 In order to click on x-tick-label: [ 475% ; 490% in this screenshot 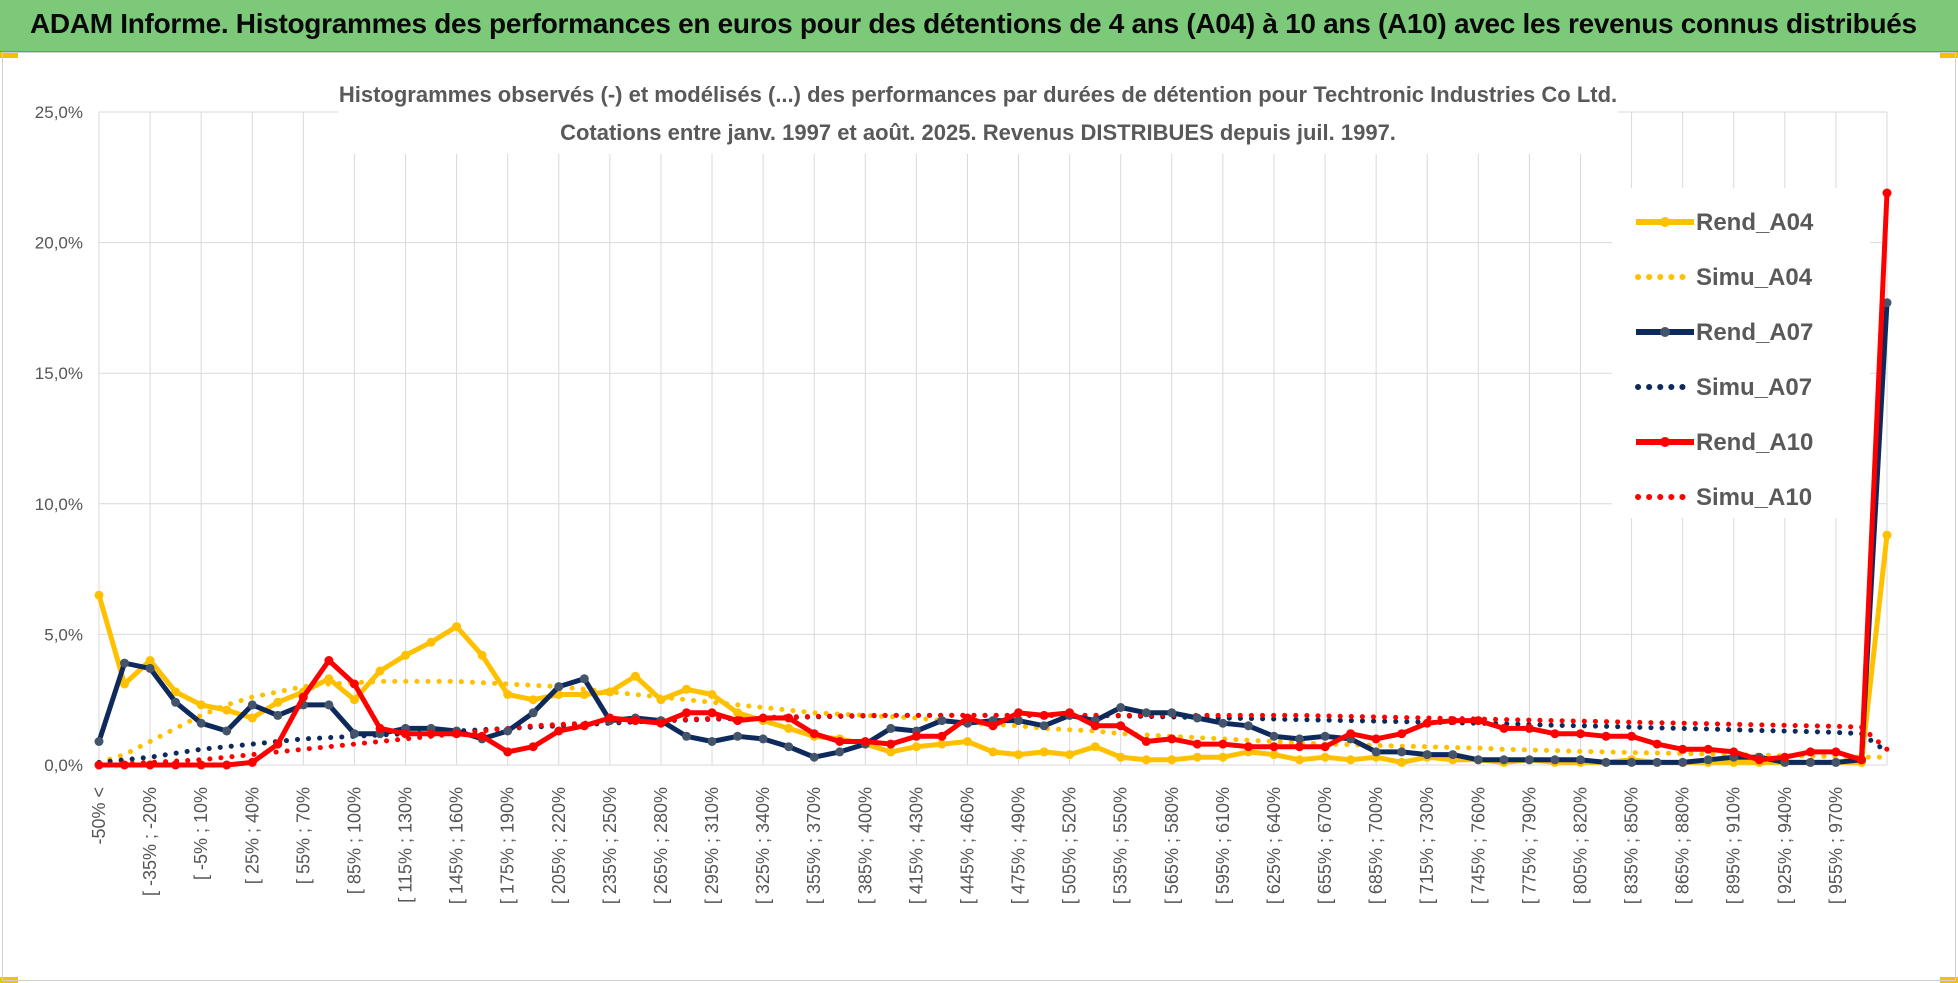, I will do `click(1019, 845)`.